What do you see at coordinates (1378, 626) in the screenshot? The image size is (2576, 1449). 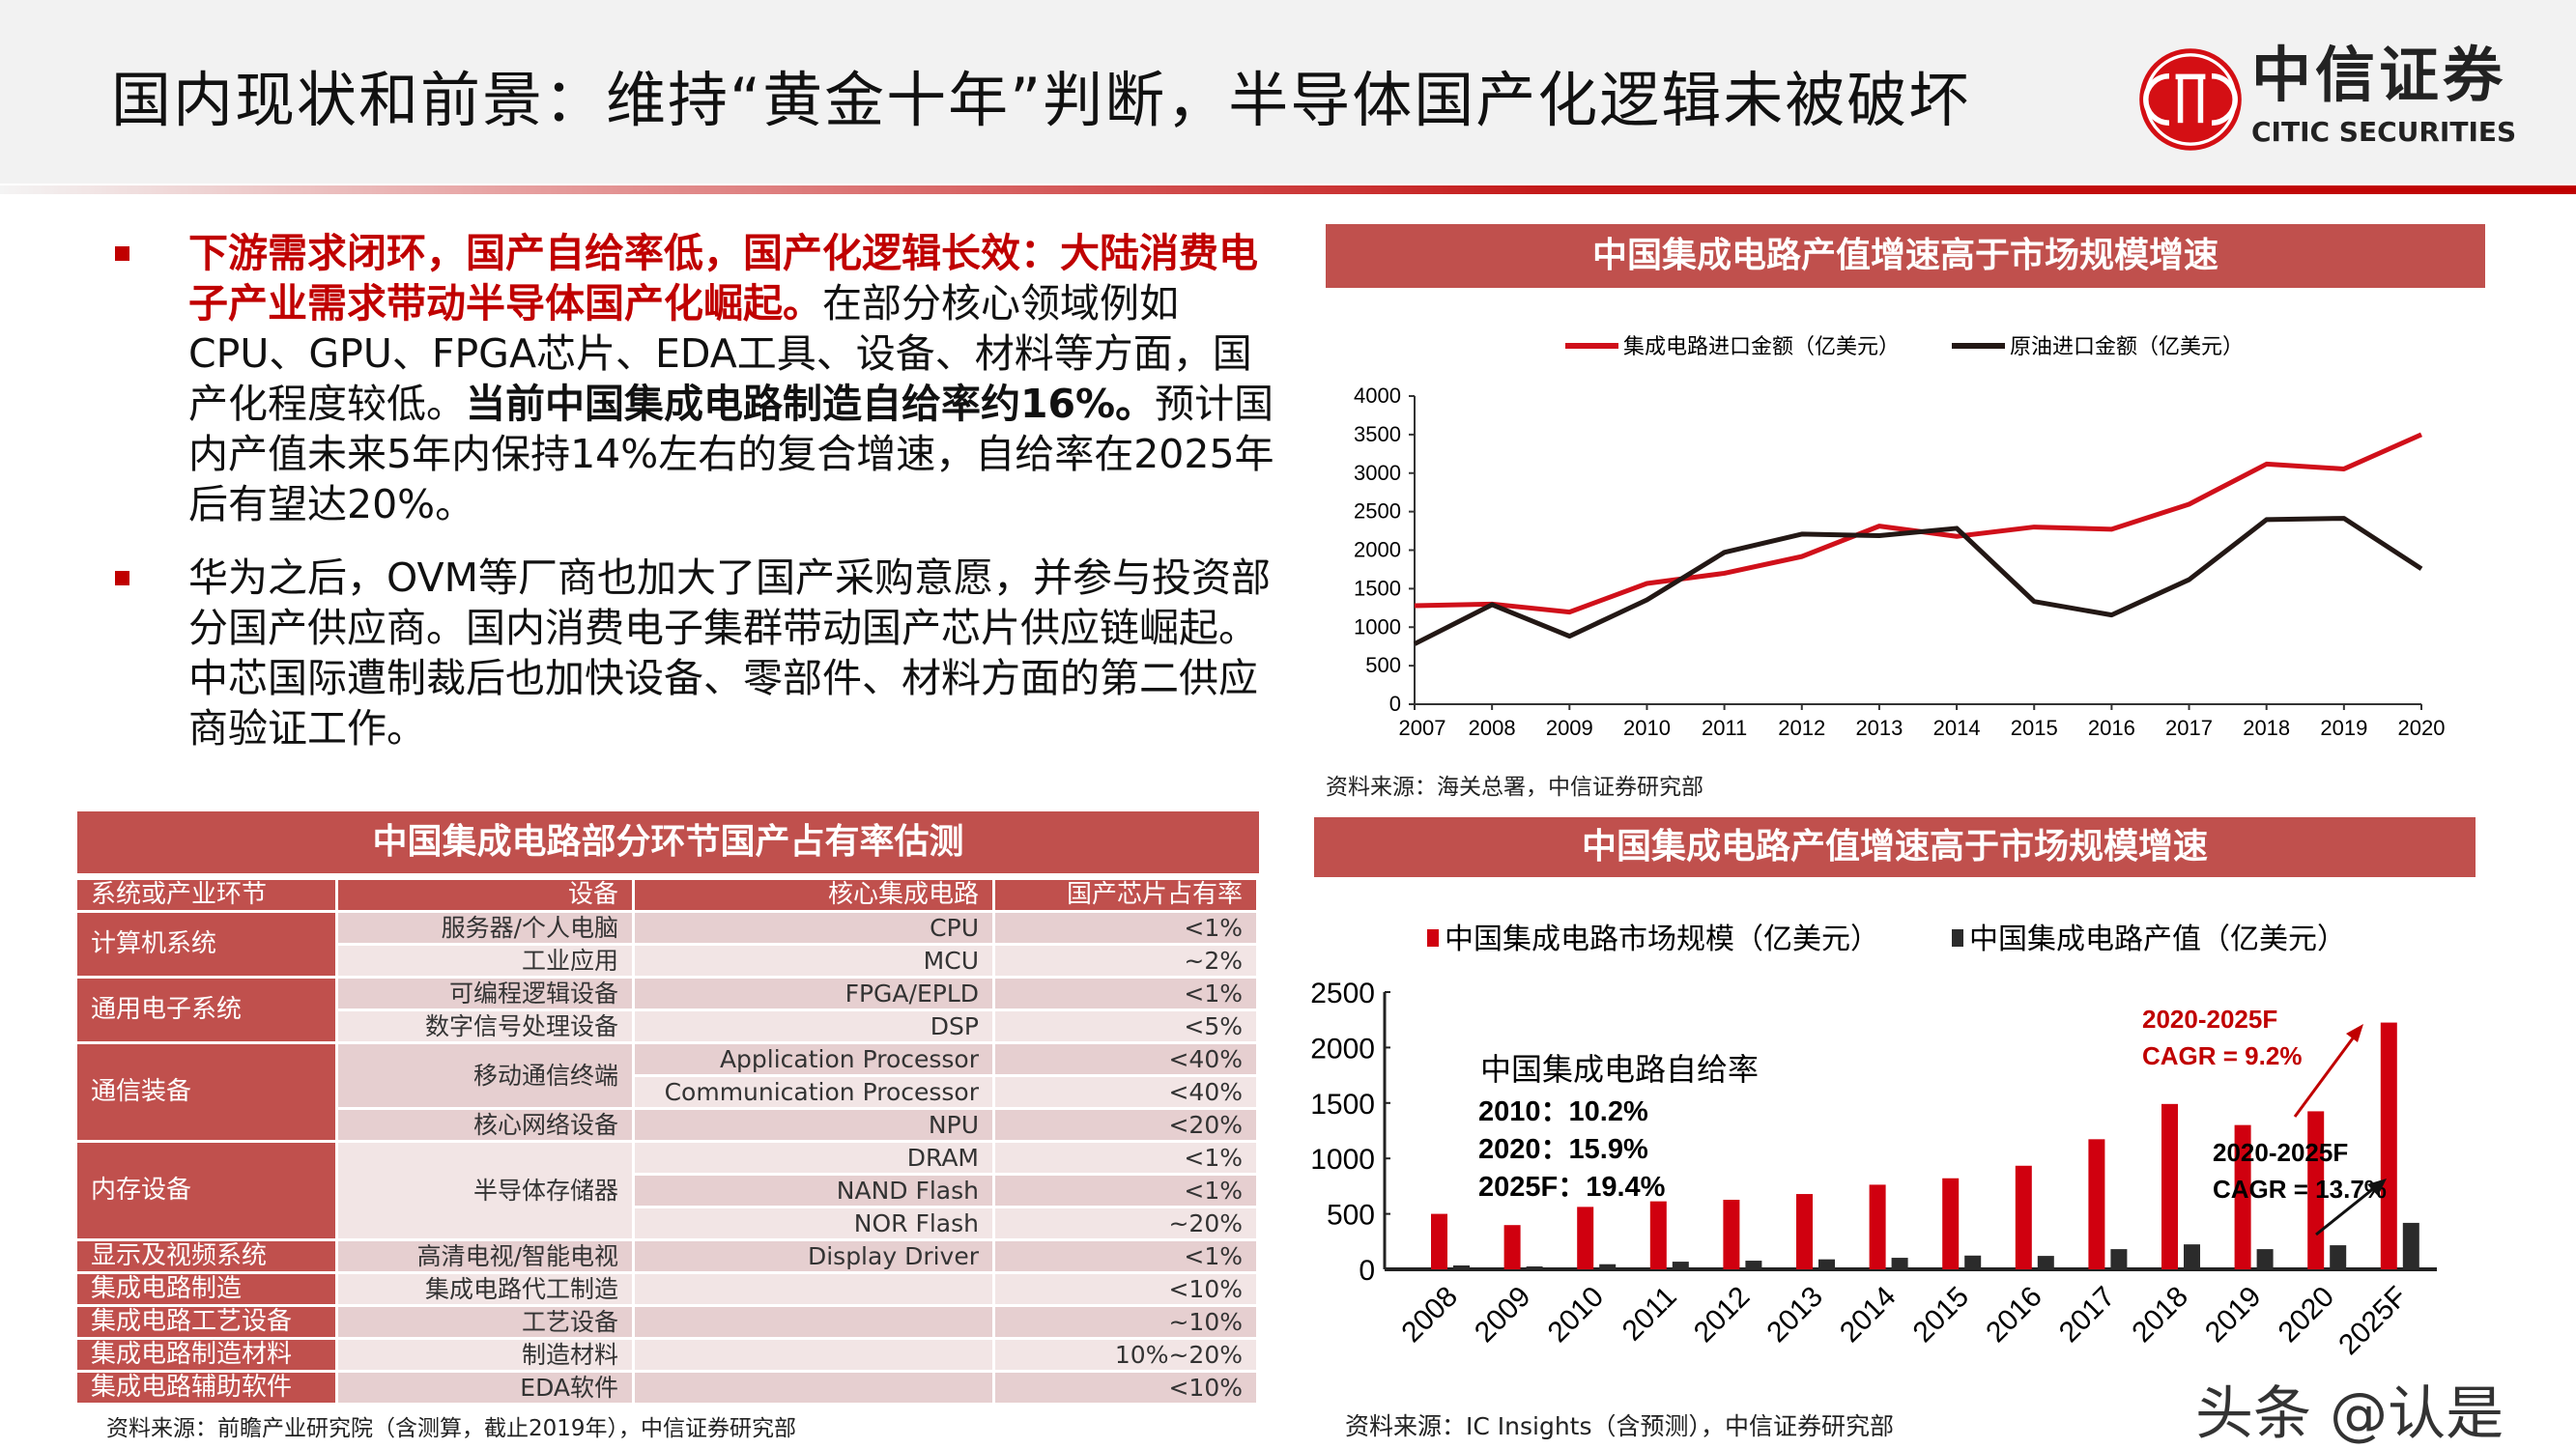 I see `y-tick-label: 1000` at bounding box center [1378, 626].